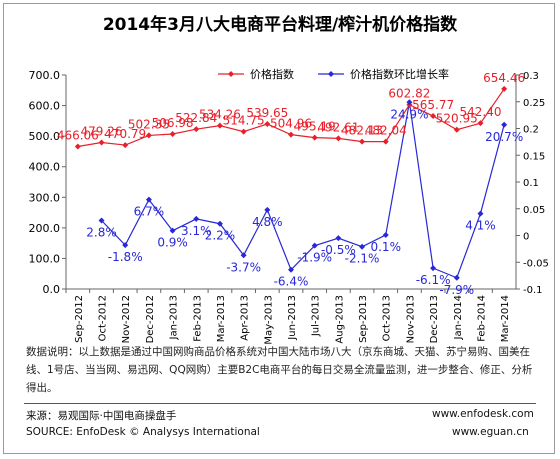 The height and width of the screenshot is (459, 560). What do you see at coordinates (362, 131) in the screenshot?
I see `price-index-label: 482.13` at bounding box center [362, 131].